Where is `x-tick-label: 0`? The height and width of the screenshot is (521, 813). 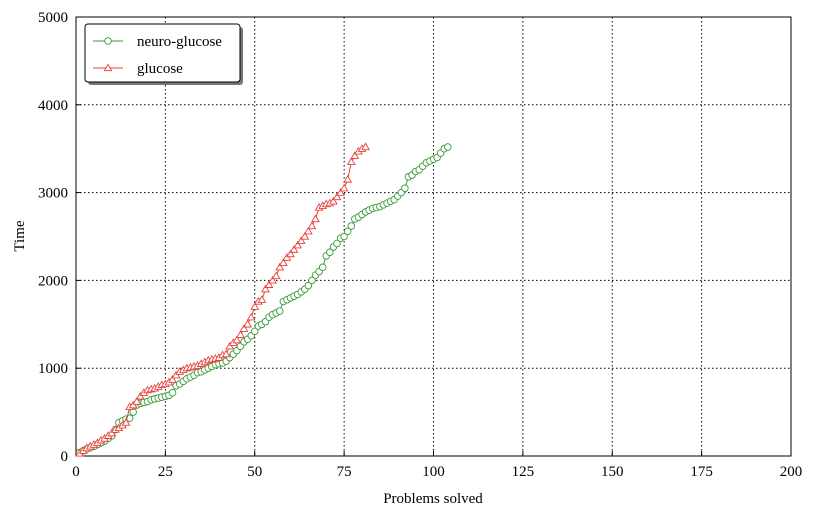
x-tick-label: 0 is located at coordinates (76, 472).